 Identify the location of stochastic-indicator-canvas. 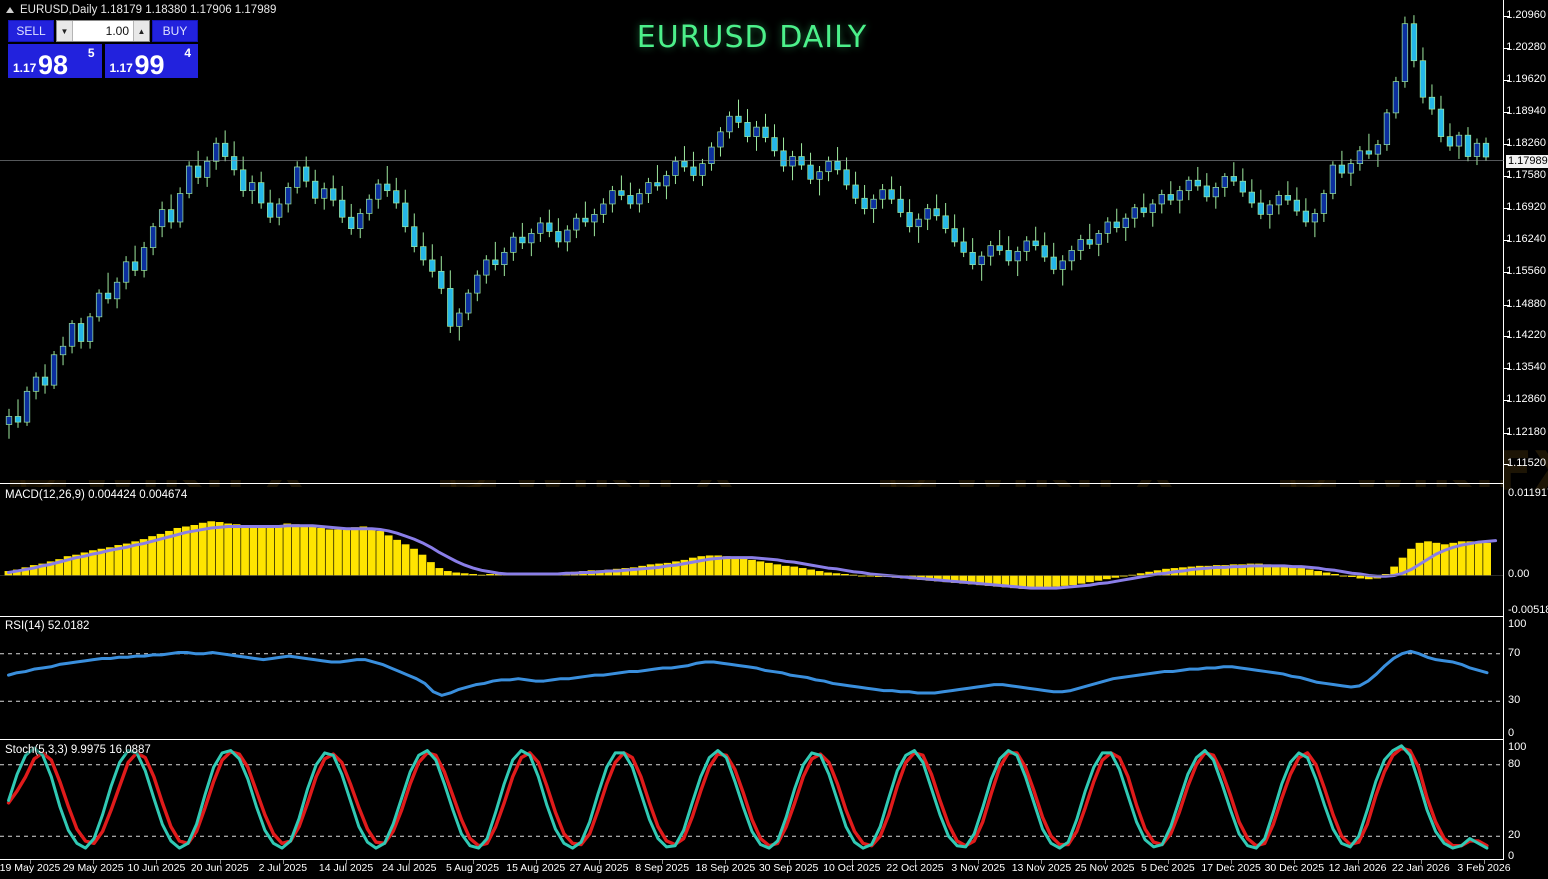
(752, 800).